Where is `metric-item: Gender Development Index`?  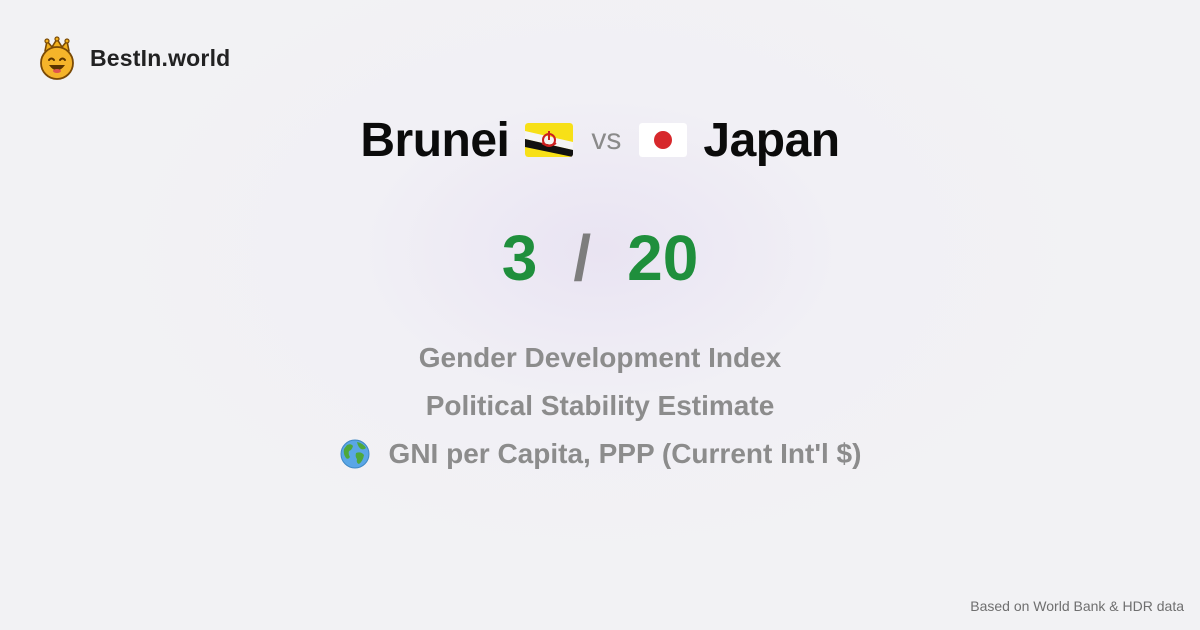 metric-item: Gender Development Index is located at coordinates (600, 358).